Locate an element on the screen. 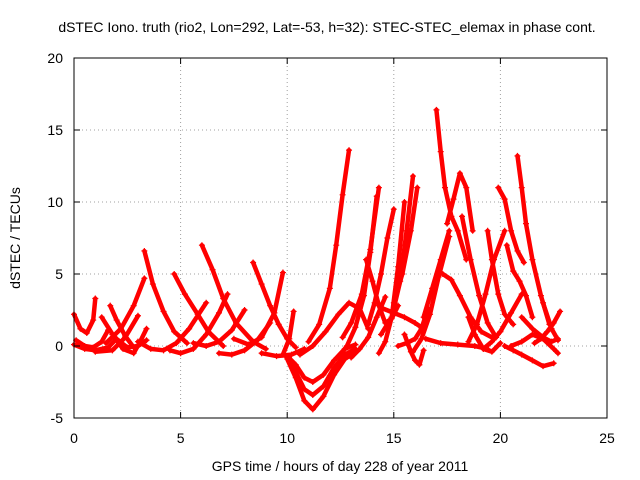 Image resolution: width=640 pixels, height=480 pixels. x-tick-label: 0 is located at coordinates (74, 438).